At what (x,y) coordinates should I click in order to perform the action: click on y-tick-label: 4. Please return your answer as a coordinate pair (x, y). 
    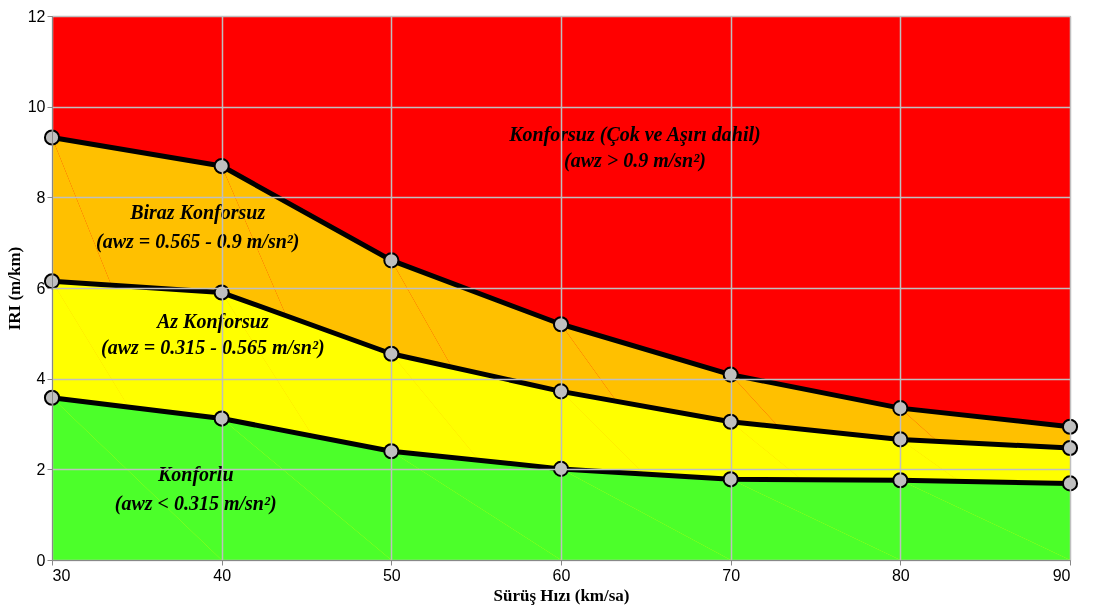
    Looking at the image, I should click on (41, 379).